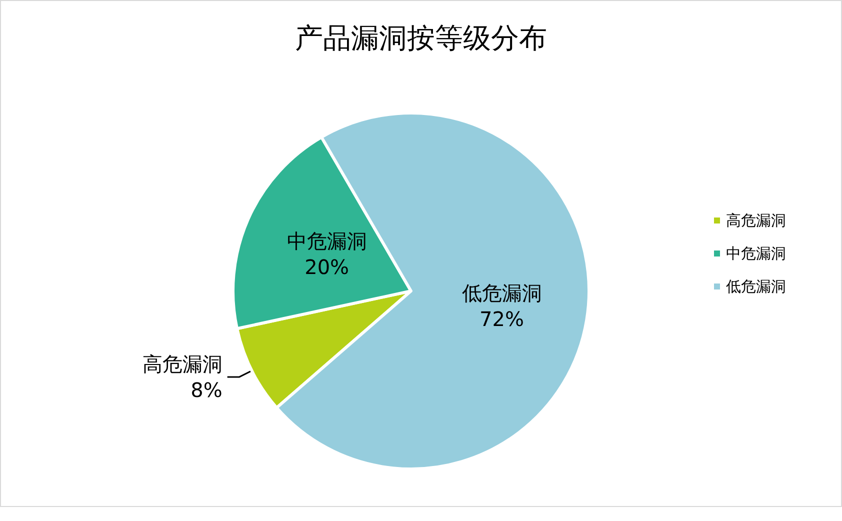 Image resolution: width=842 pixels, height=521 pixels. Describe the element at coordinates (502, 293) in the screenshot. I see `slice-label: 低危漏洞` at that location.